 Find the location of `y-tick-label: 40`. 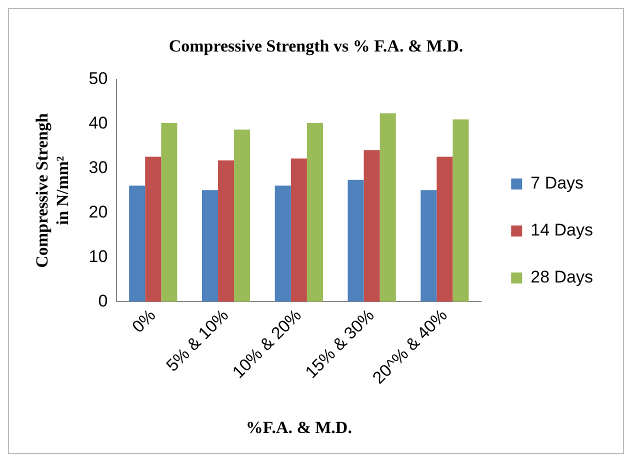

y-tick-label: 40 is located at coordinates (98, 123).